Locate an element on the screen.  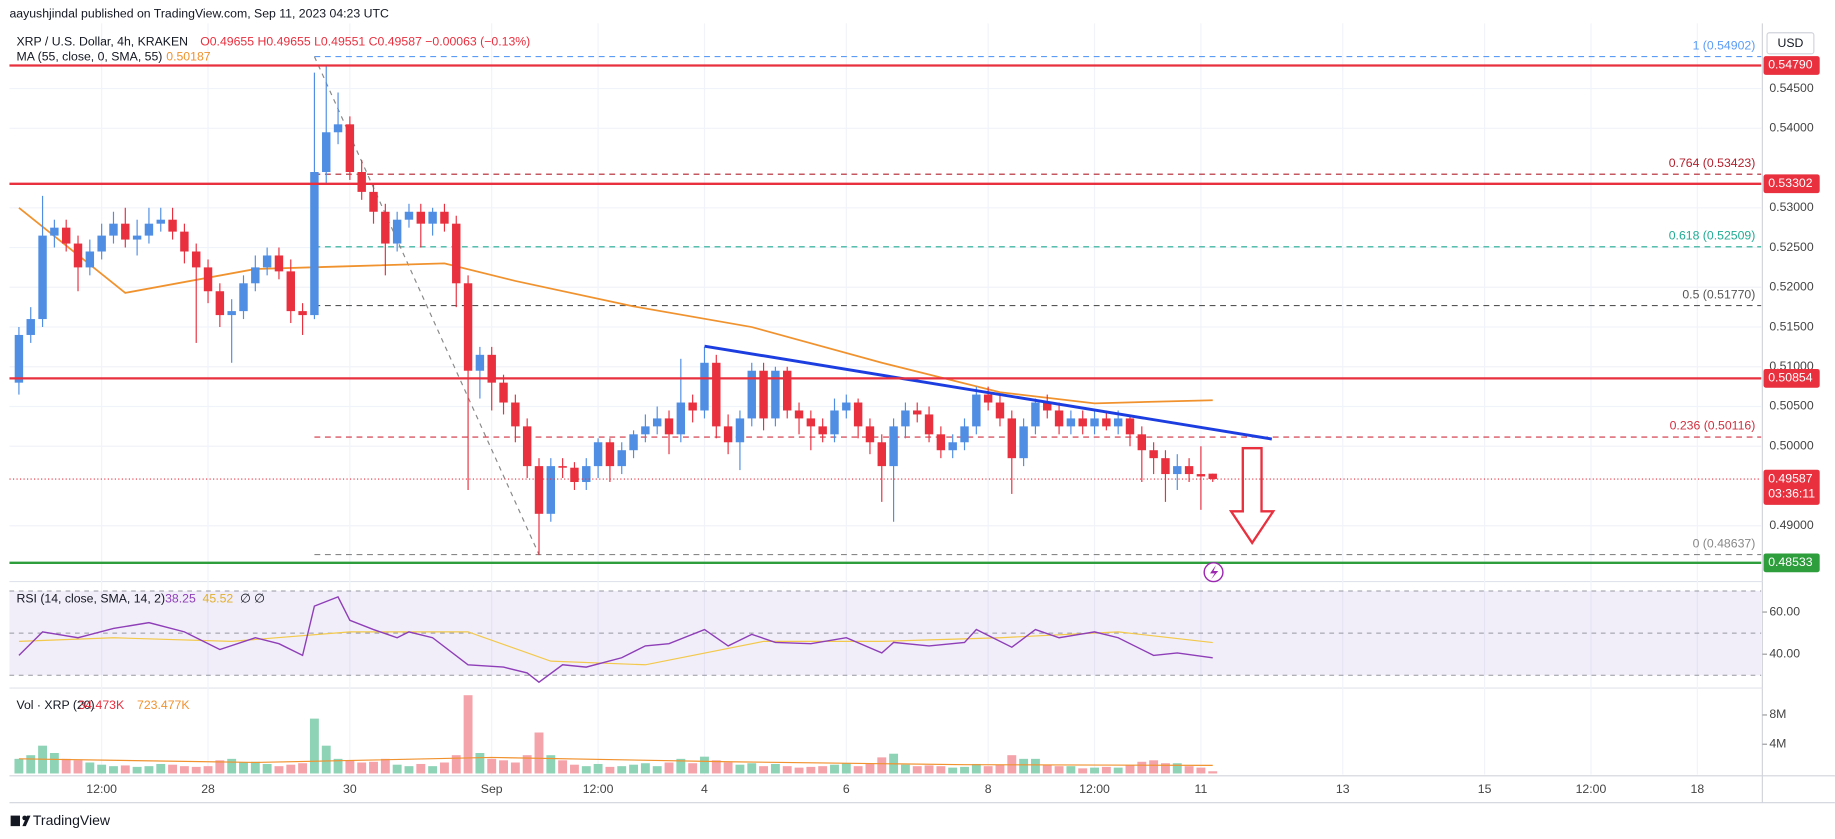
rsi-legend-value: 38.25 is located at coordinates (180, 598).